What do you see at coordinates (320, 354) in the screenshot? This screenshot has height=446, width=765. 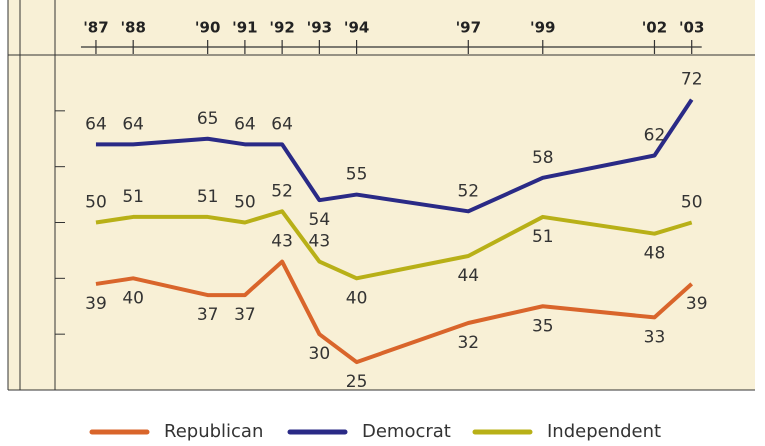 I see `data-label: 30` at bounding box center [320, 354].